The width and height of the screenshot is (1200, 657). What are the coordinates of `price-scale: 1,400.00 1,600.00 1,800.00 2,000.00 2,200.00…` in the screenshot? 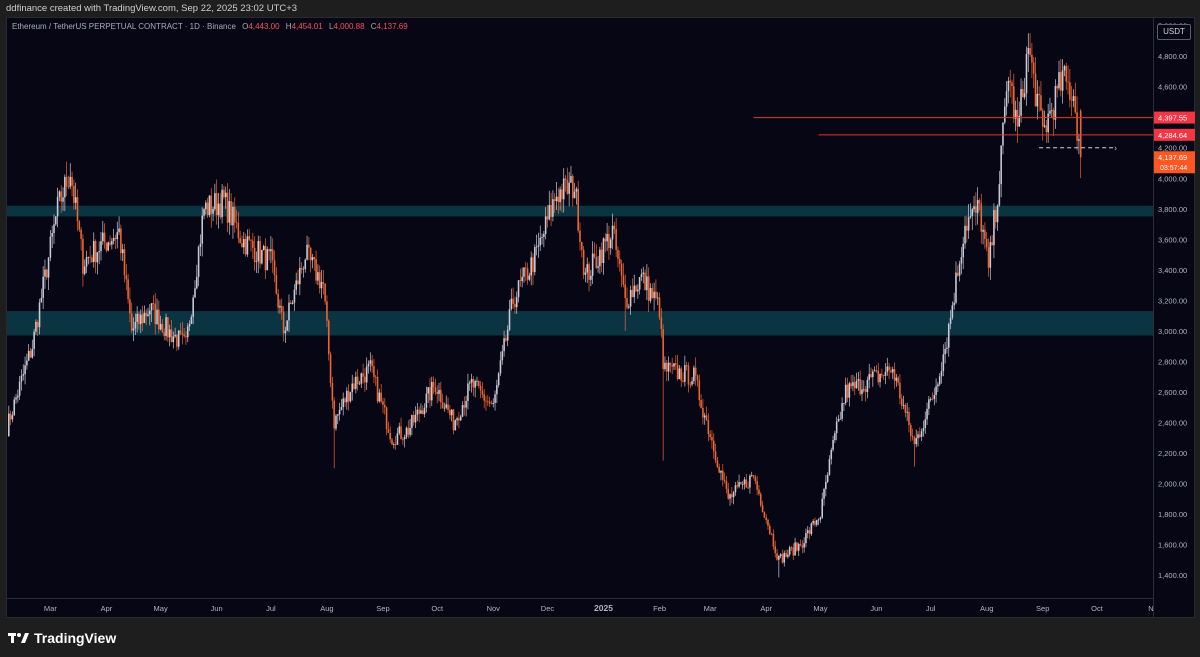 It's located at (1174, 317).